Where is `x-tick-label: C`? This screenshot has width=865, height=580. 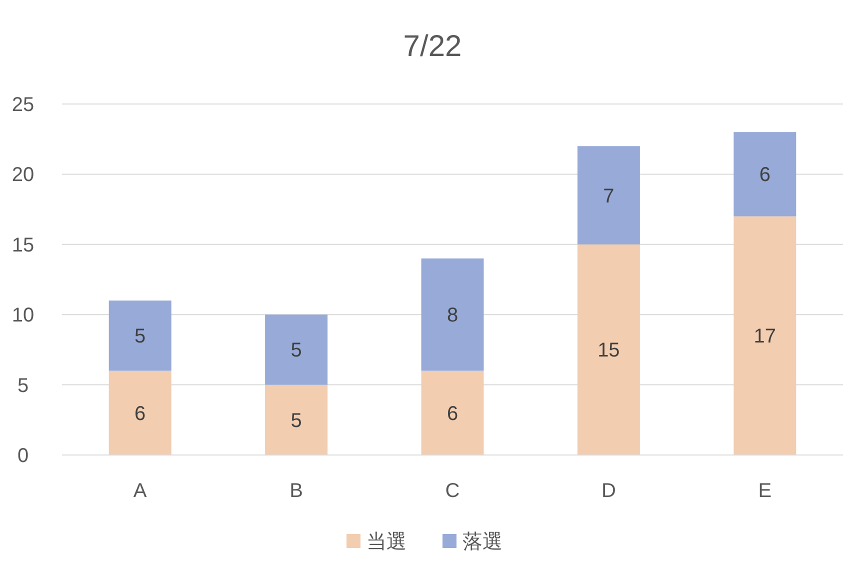
x-tick-label: C is located at coordinates (452, 491).